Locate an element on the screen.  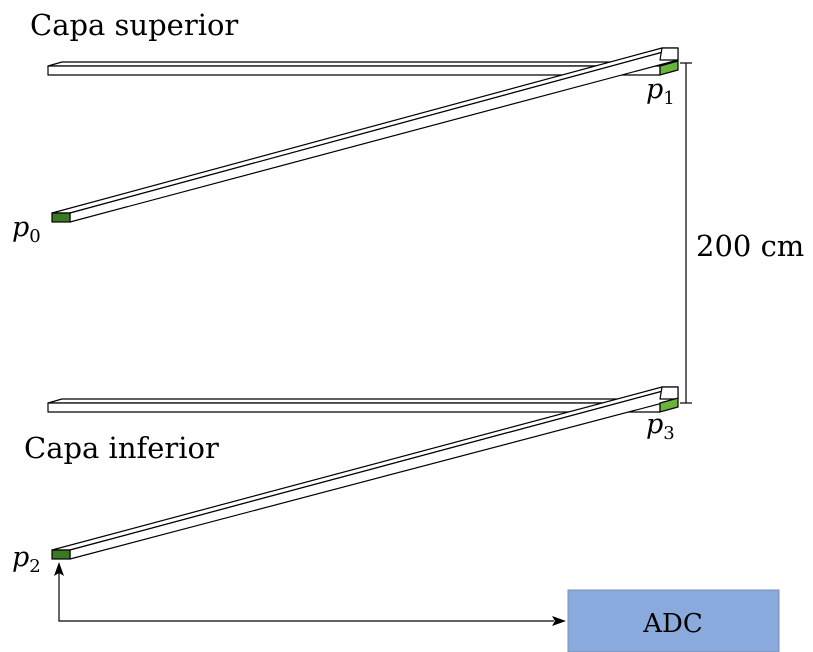
distance-label: 200 cm is located at coordinates (750, 246).